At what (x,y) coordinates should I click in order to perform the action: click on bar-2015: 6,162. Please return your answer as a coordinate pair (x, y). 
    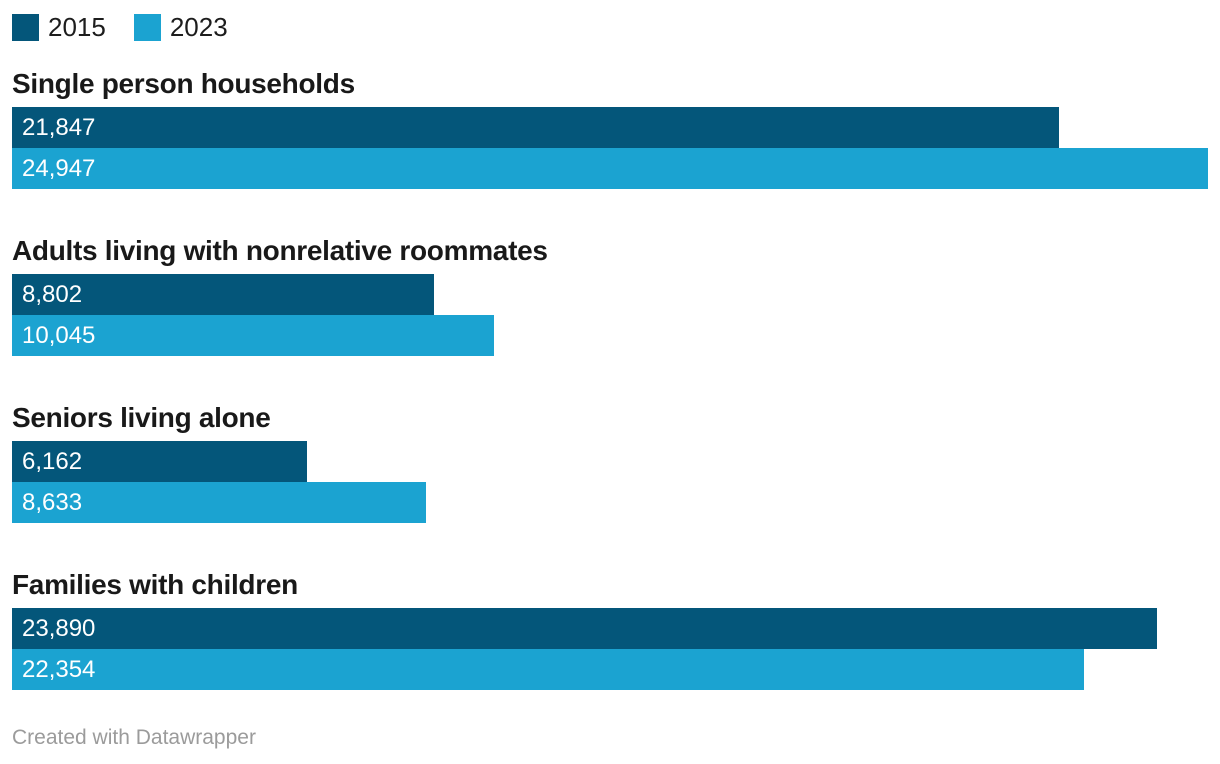
    Looking at the image, I should click on (160, 461).